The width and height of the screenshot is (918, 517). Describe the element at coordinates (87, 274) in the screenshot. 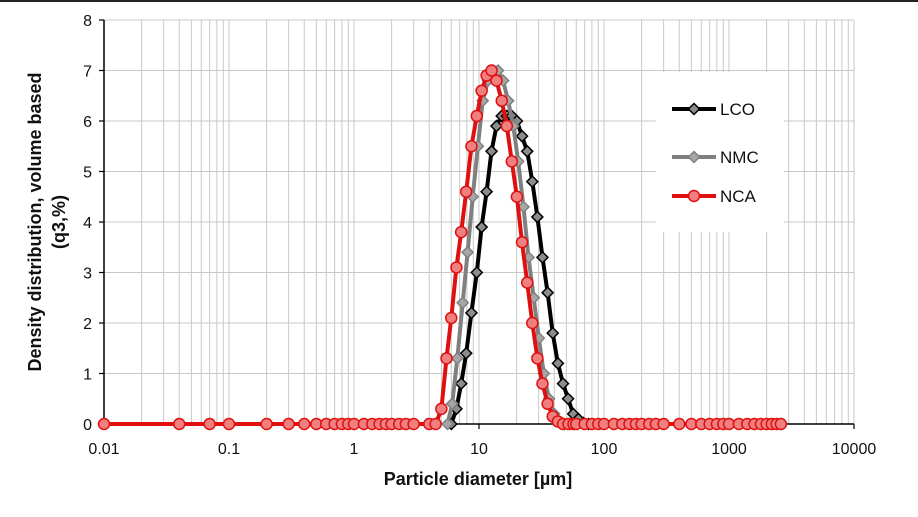

I see `y-tick-label: 3` at that location.